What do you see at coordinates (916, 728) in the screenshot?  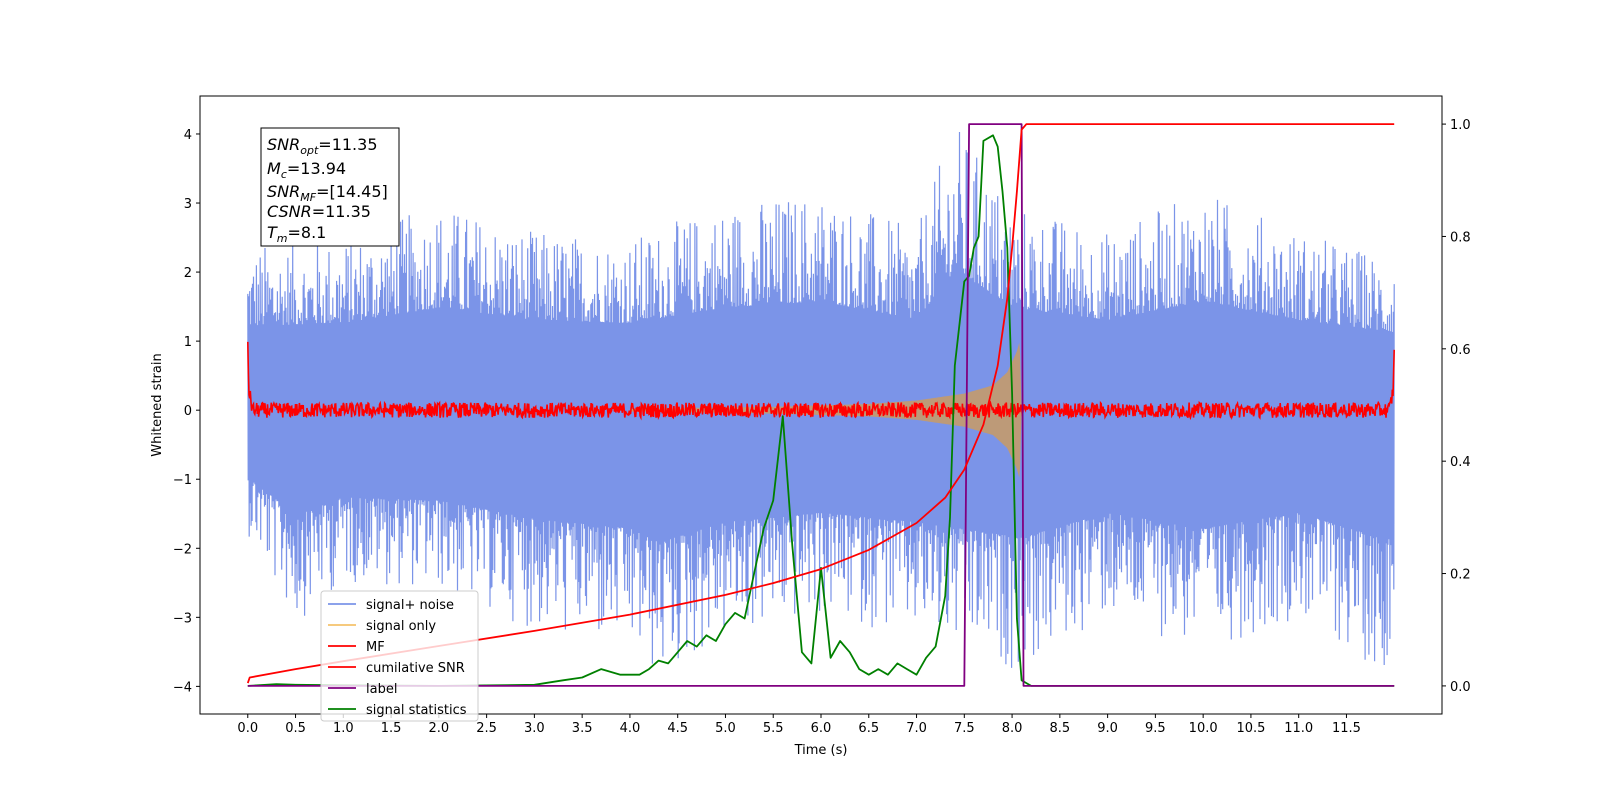 I see `x-tick-label: 7.0` at bounding box center [916, 728].